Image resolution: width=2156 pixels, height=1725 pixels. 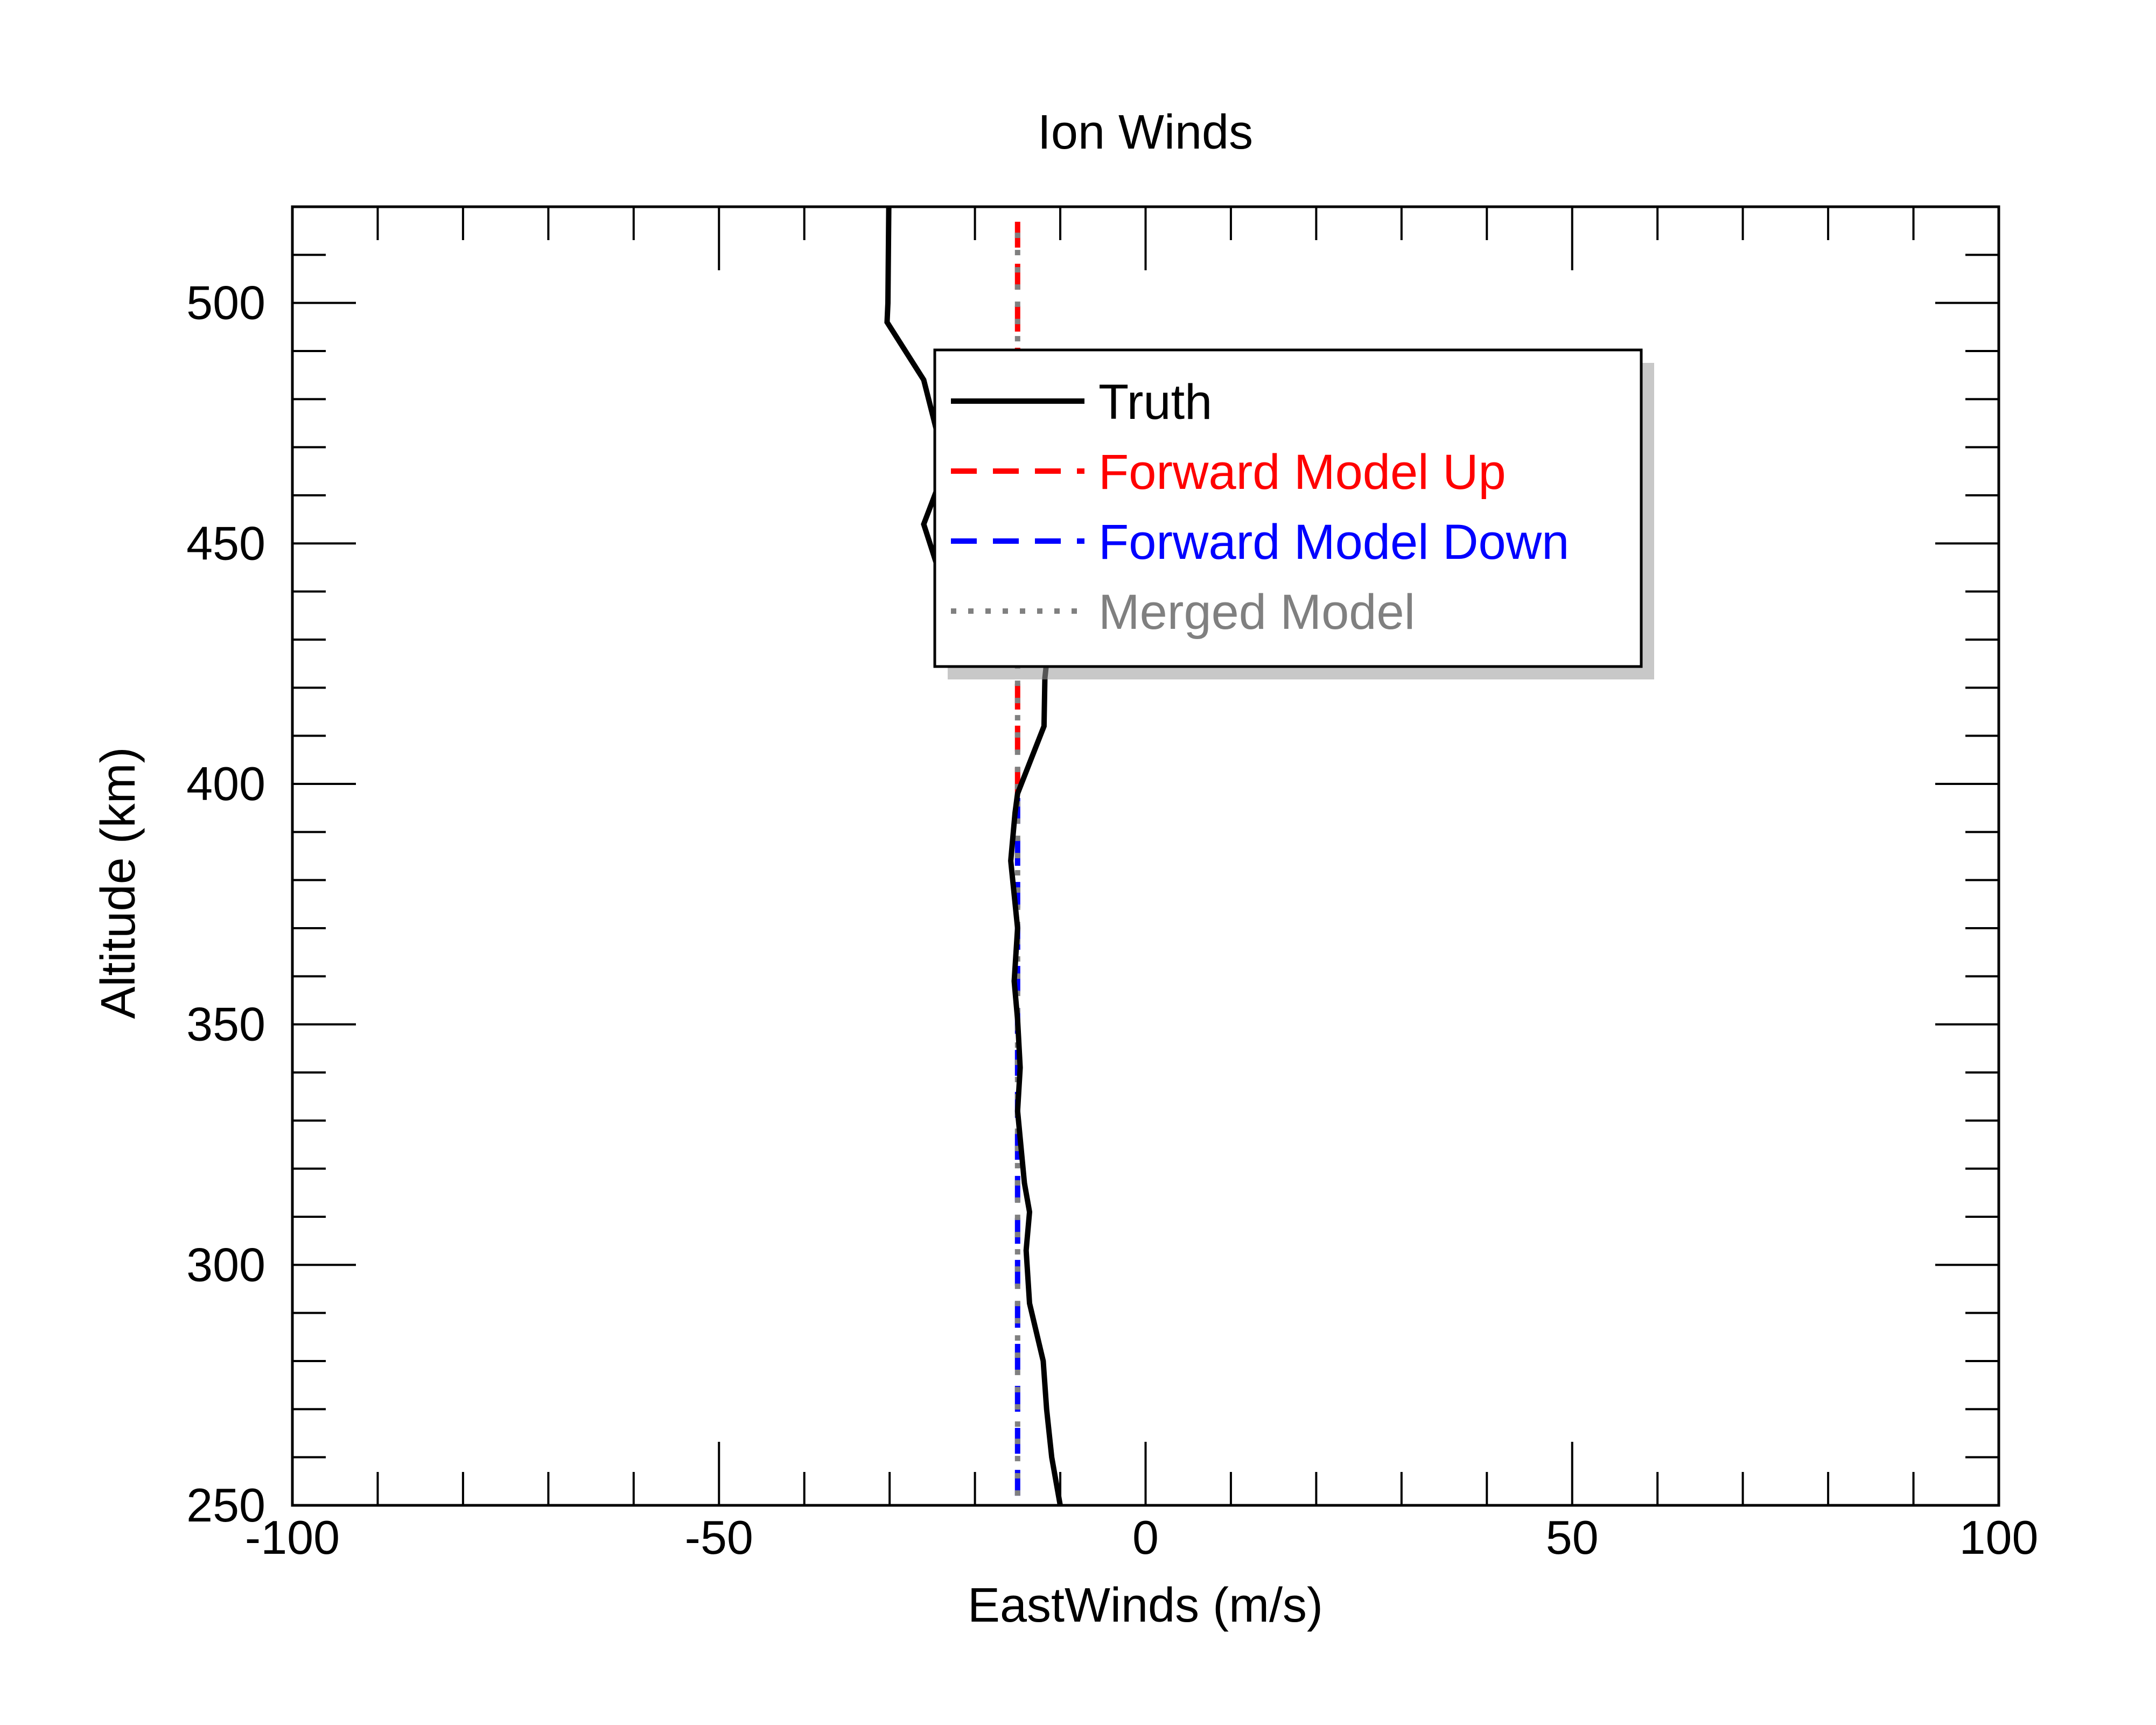 What do you see at coordinates (1145, 1537) in the screenshot?
I see `x-tick-label: 0` at bounding box center [1145, 1537].